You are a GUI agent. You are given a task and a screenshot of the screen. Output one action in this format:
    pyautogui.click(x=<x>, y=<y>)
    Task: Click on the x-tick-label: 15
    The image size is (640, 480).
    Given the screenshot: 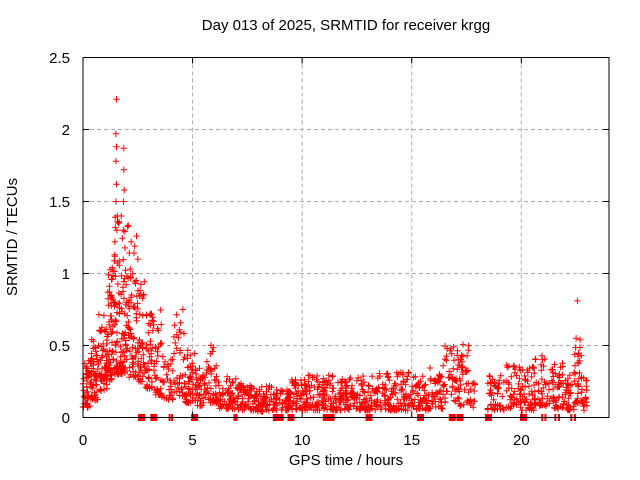 What is the action you would take?
    pyautogui.click(x=411, y=440)
    